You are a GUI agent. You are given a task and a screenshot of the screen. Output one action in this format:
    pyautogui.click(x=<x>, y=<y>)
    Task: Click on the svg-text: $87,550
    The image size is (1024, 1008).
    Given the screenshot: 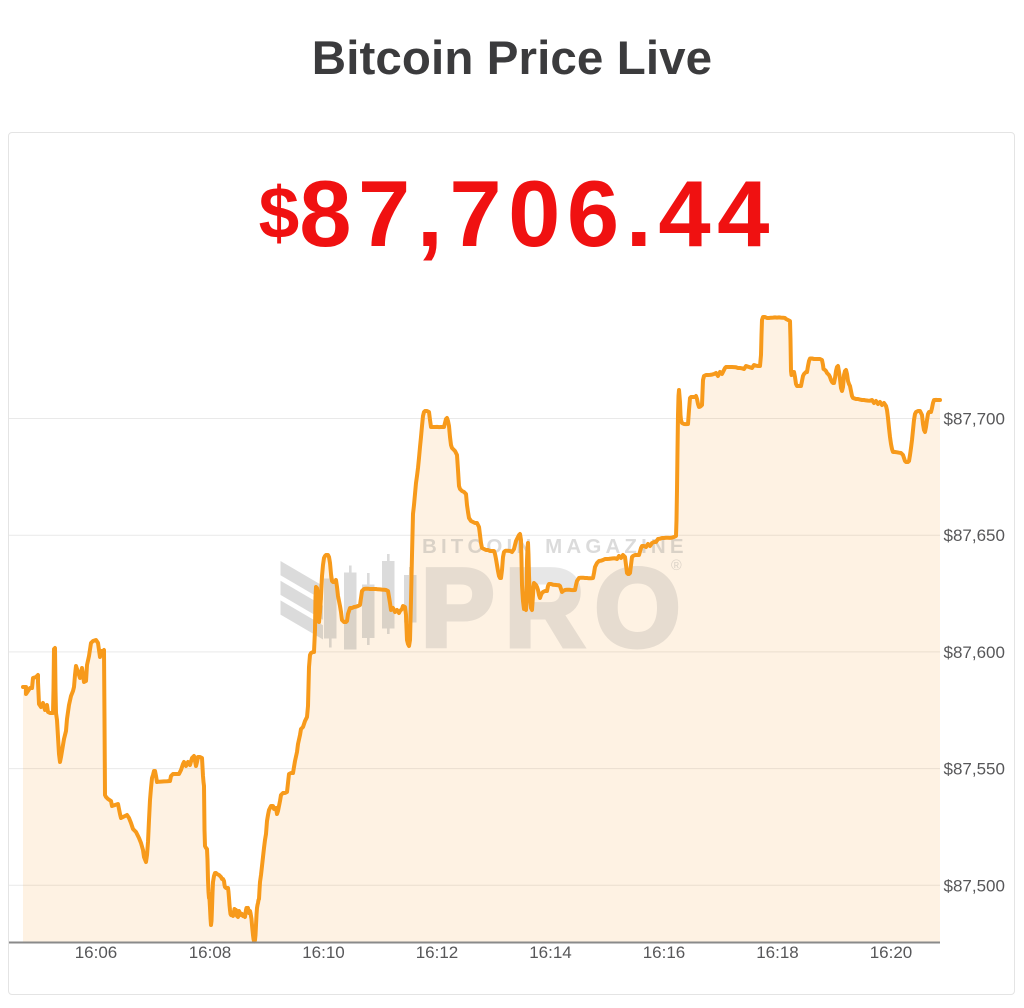 What is the action you would take?
    pyautogui.click(x=974, y=769)
    